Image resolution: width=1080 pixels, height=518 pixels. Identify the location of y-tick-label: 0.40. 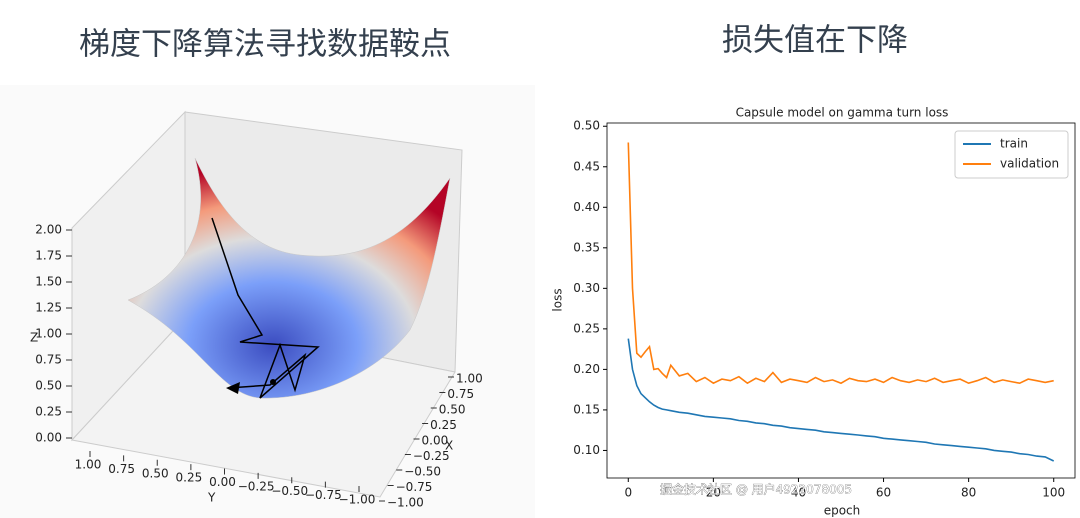
(586, 207).